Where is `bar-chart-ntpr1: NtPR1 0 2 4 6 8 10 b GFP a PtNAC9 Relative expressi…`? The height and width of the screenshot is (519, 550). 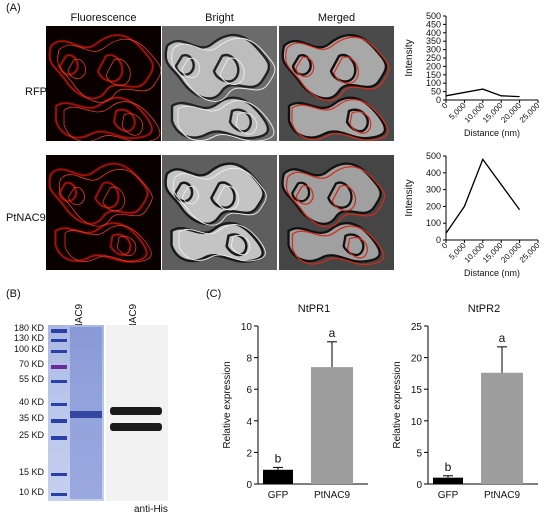 bar-chart-ntpr1: NtPR1 0 2 4 6 8 10 b GFP a PtNAC9 Relative expressi… is located at coordinates (298, 408).